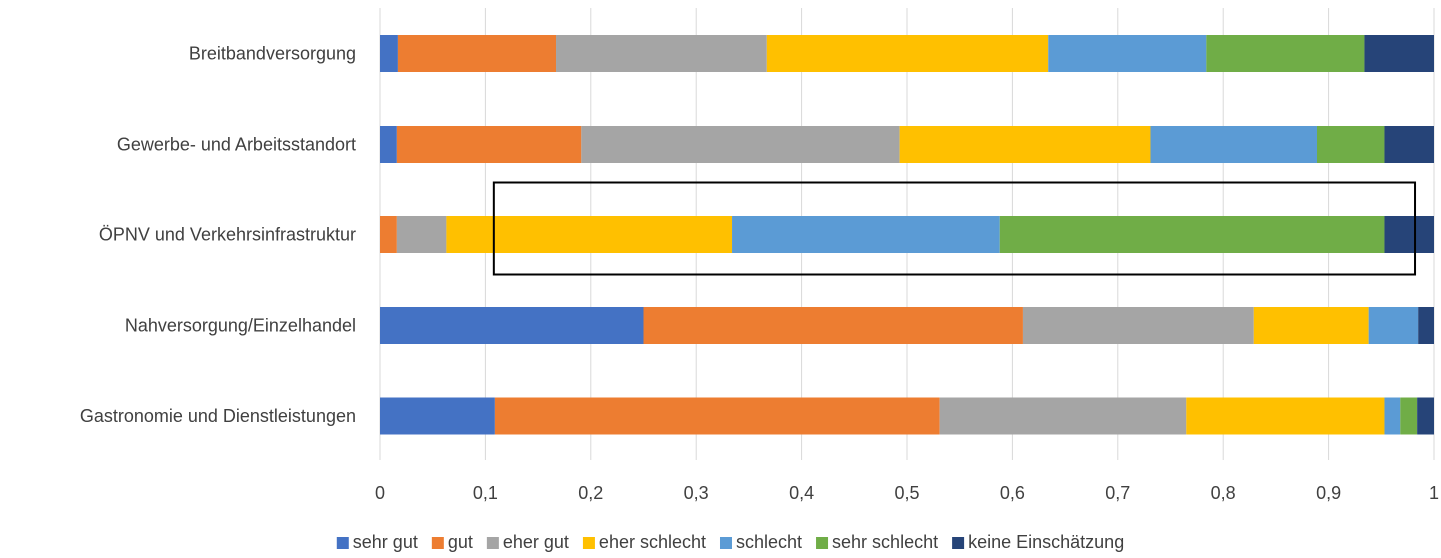 This screenshot has height=558, width=1441. I want to click on legend-label: gut, so click(460, 542).